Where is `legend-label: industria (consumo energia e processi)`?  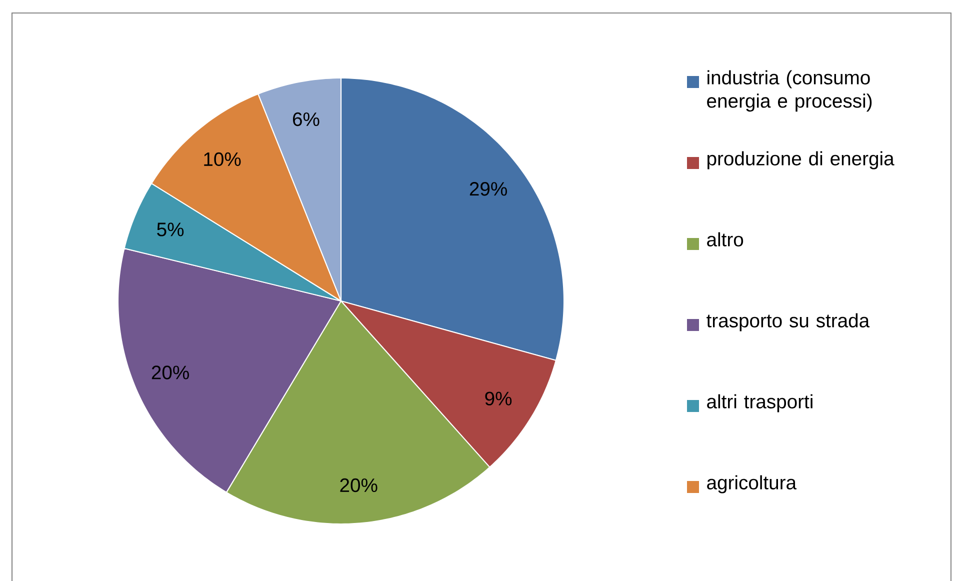 legend-label: industria (consumo energia e processi) is located at coordinates (789, 91).